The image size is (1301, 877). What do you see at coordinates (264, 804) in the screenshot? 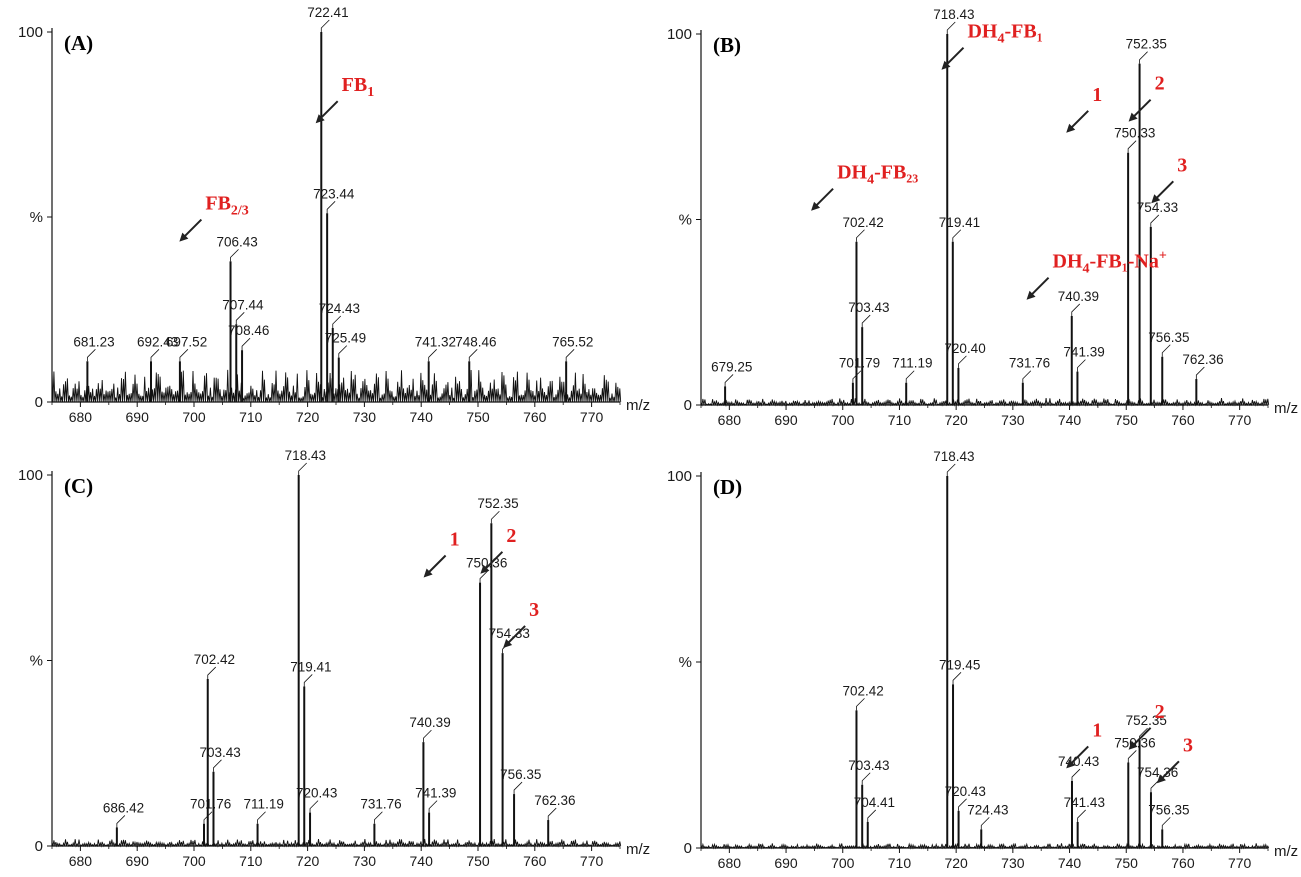
I see `peak-label: 711.19` at bounding box center [264, 804].